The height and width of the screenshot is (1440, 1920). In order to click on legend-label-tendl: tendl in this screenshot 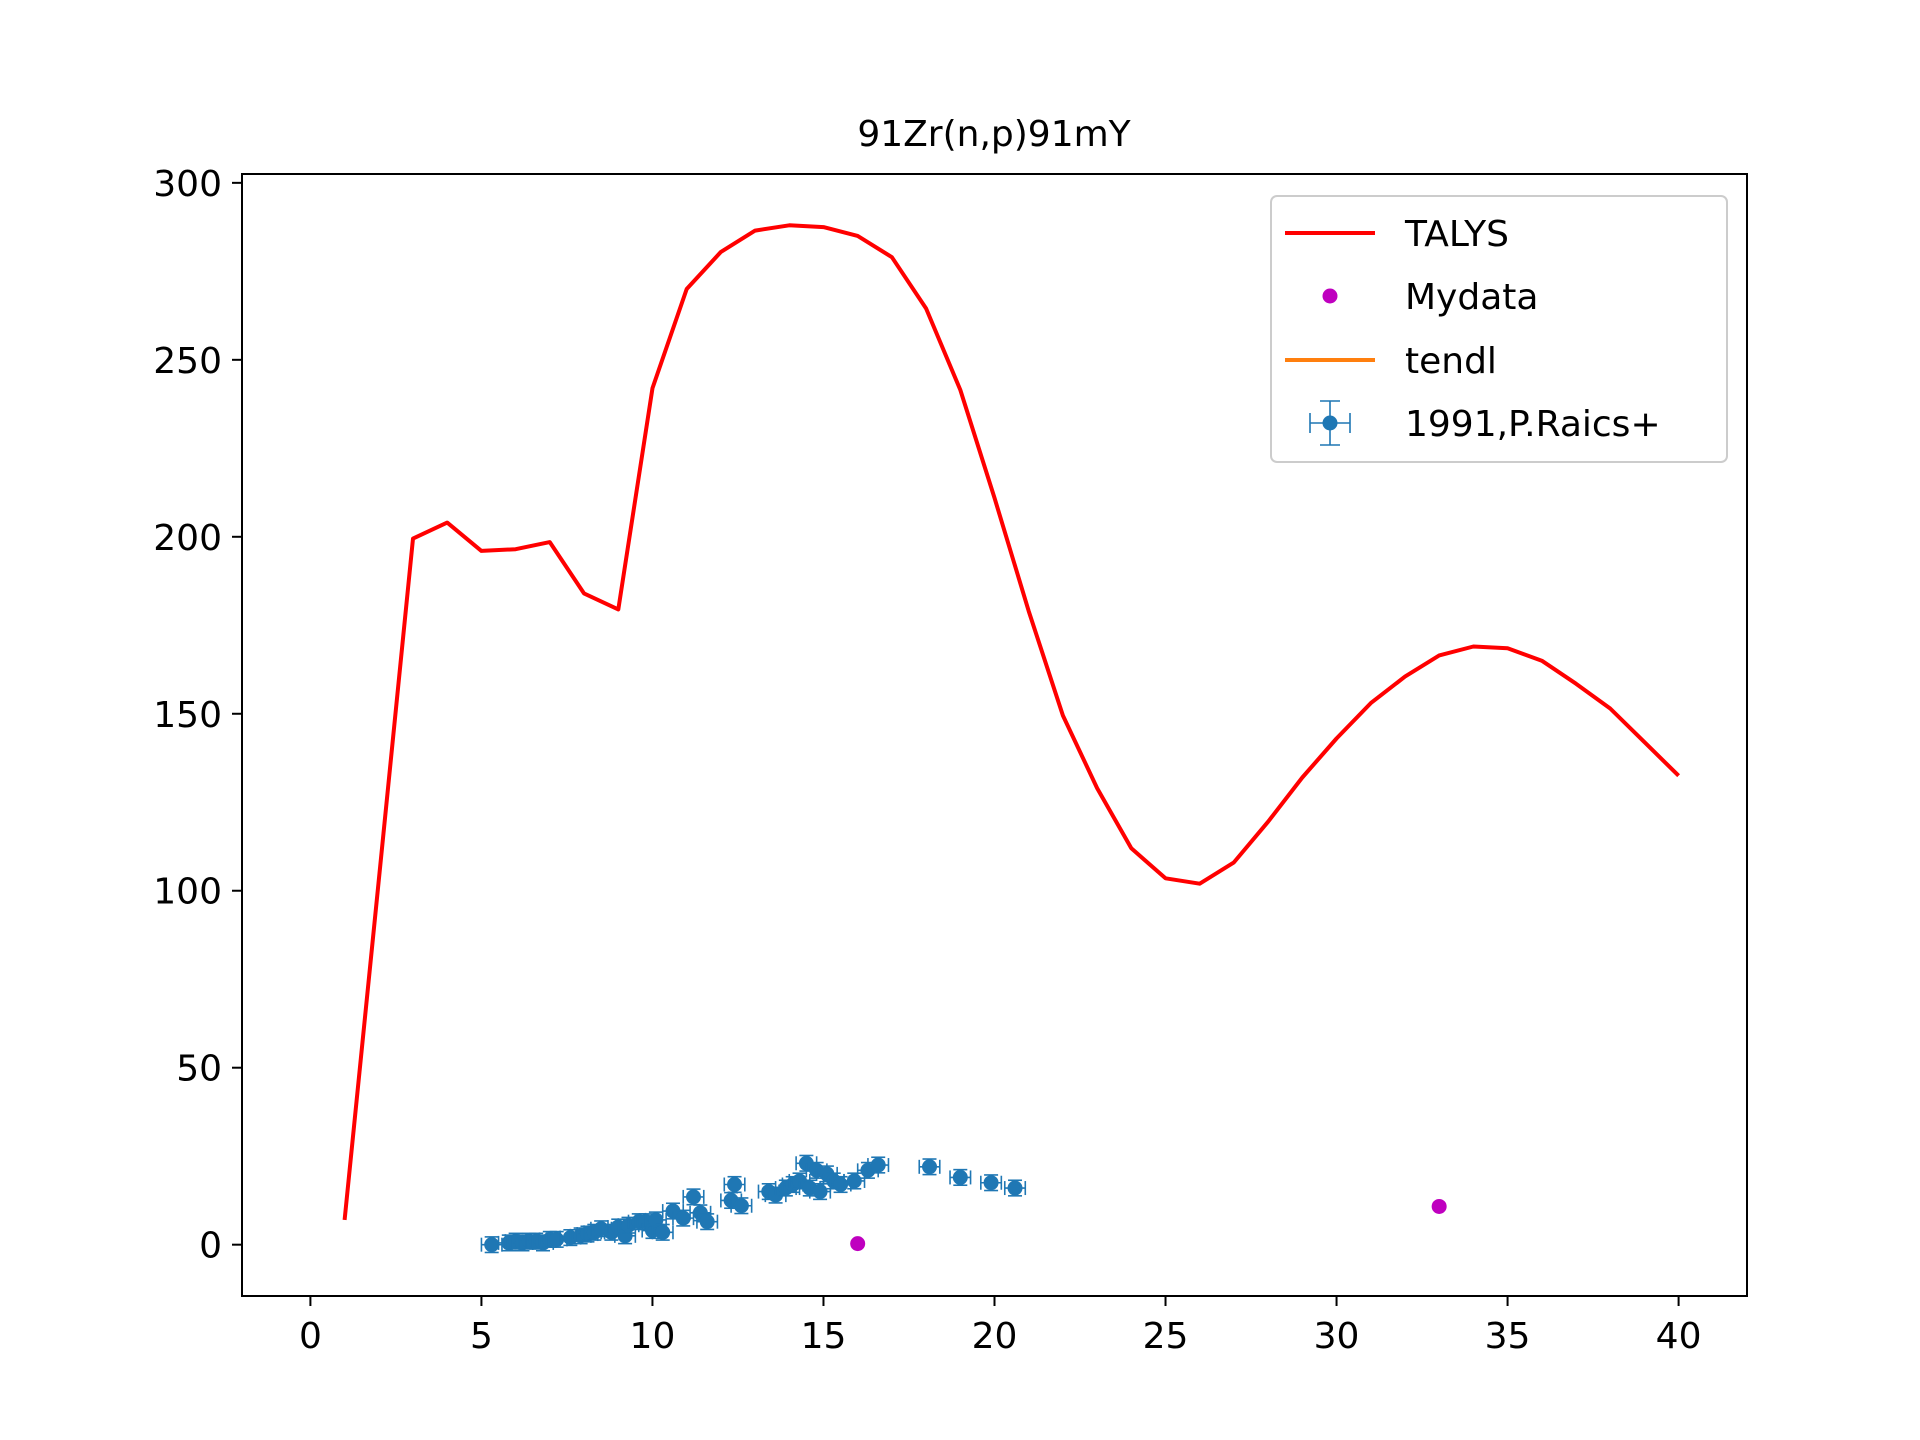, I will do `click(1451, 361)`.